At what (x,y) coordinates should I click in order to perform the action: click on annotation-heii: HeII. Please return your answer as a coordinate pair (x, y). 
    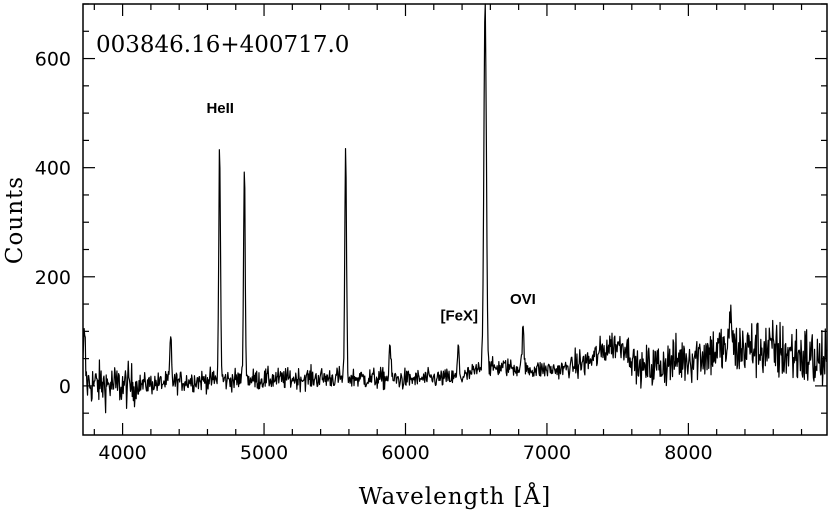
    Looking at the image, I should click on (220, 108).